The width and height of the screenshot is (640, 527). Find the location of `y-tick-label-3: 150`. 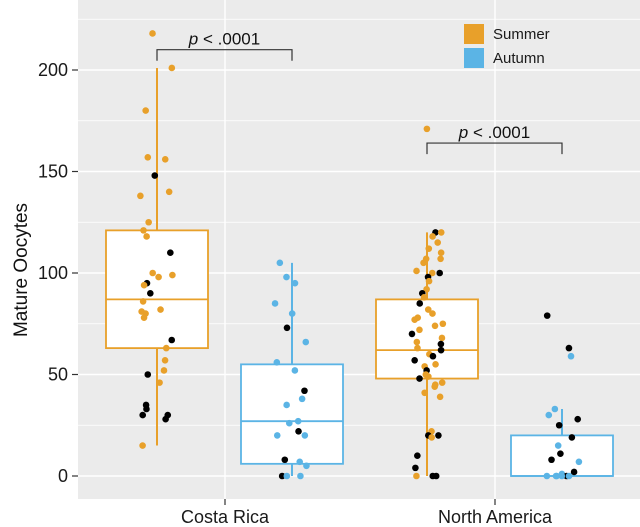

y-tick-label-3: 150 is located at coordinates (53, 172).